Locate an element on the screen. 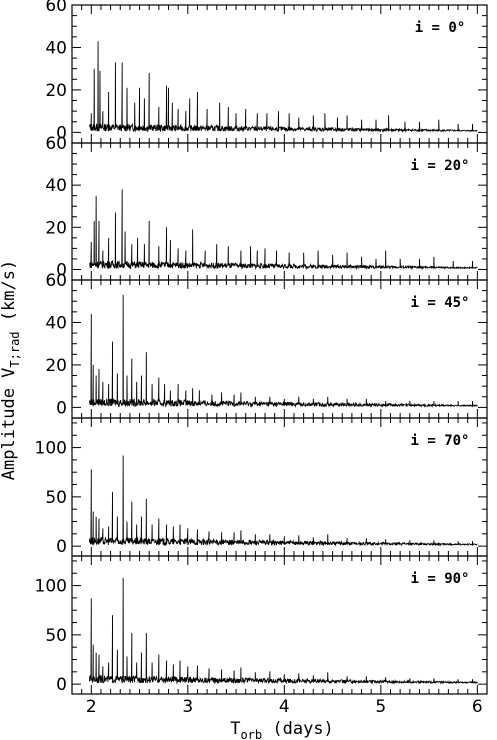 Image resolution: width=497 pixels, height=740 pixels. inclination-label: i = 20° is located at coordinates (439, 166).